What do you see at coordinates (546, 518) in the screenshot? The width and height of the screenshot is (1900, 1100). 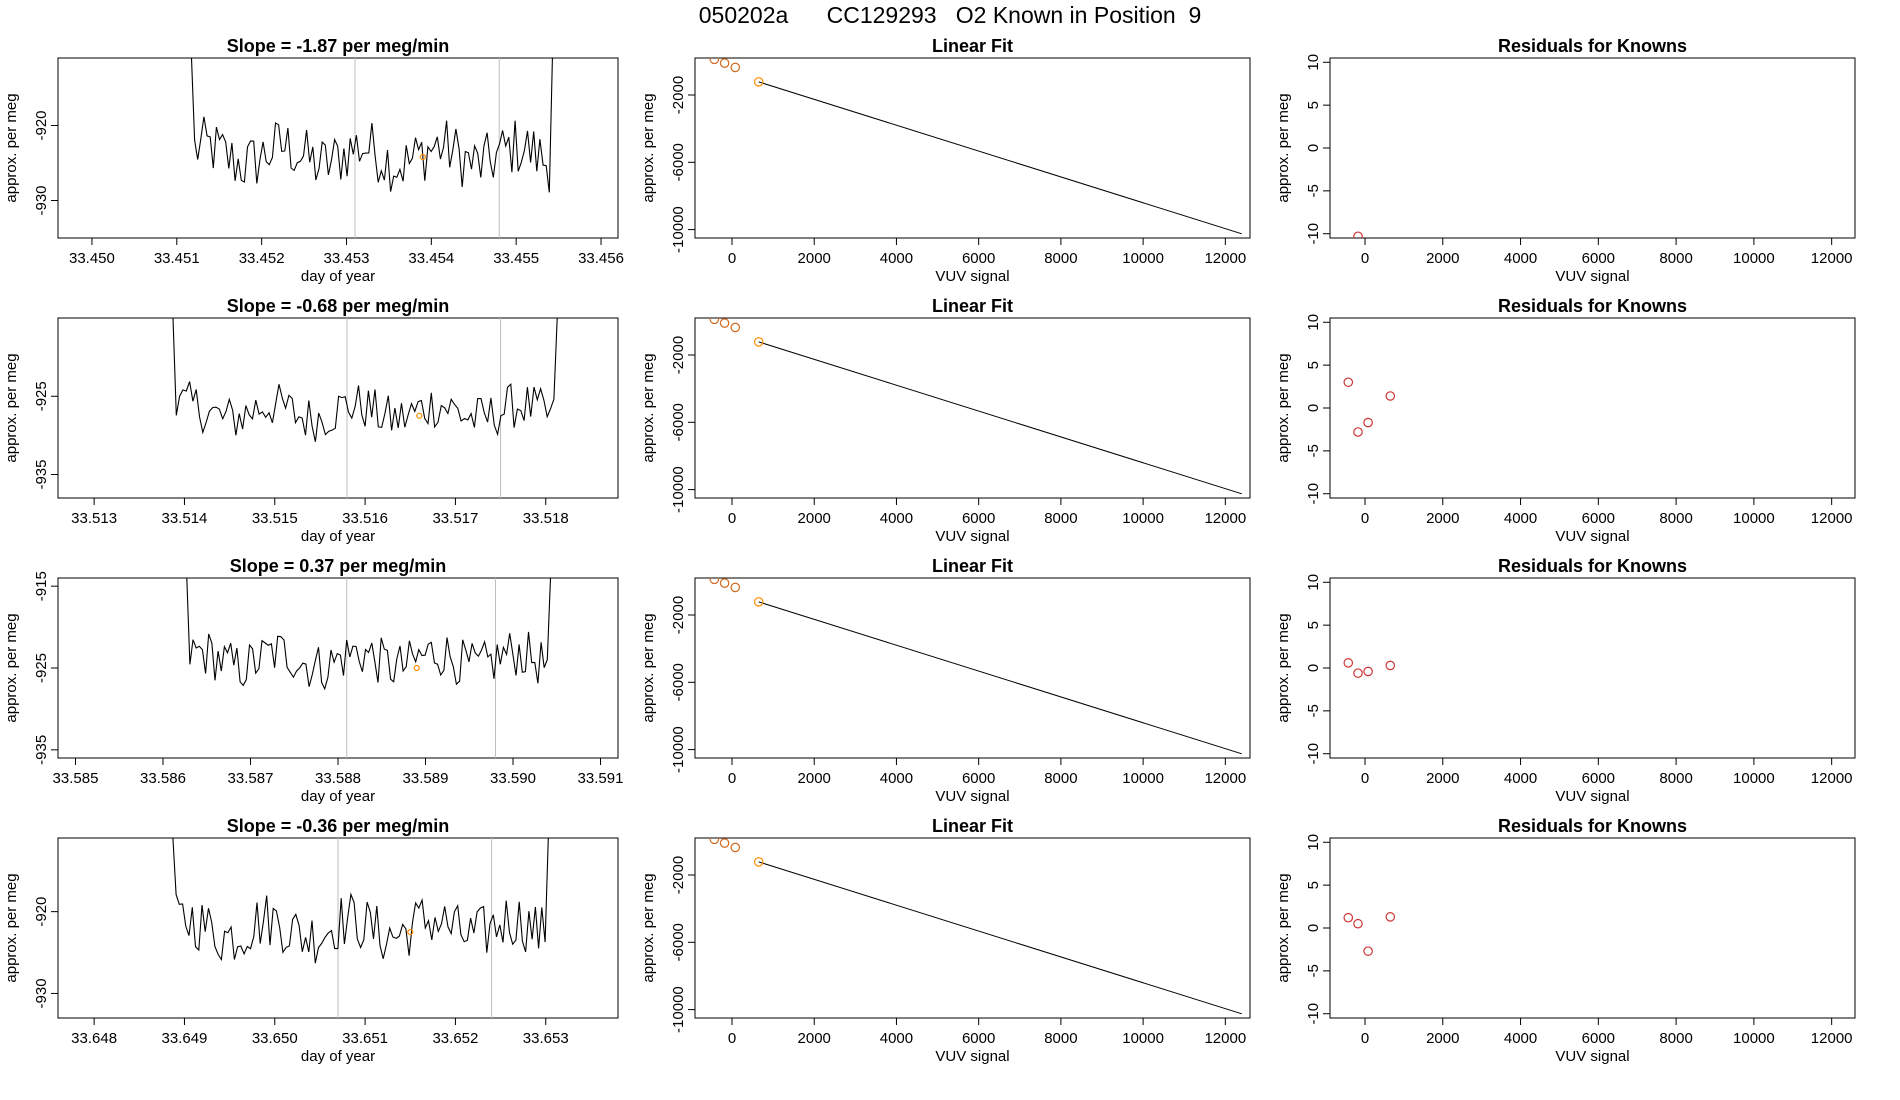 I see `x-tick-label: 33.518` at bounding box center [546, 518].